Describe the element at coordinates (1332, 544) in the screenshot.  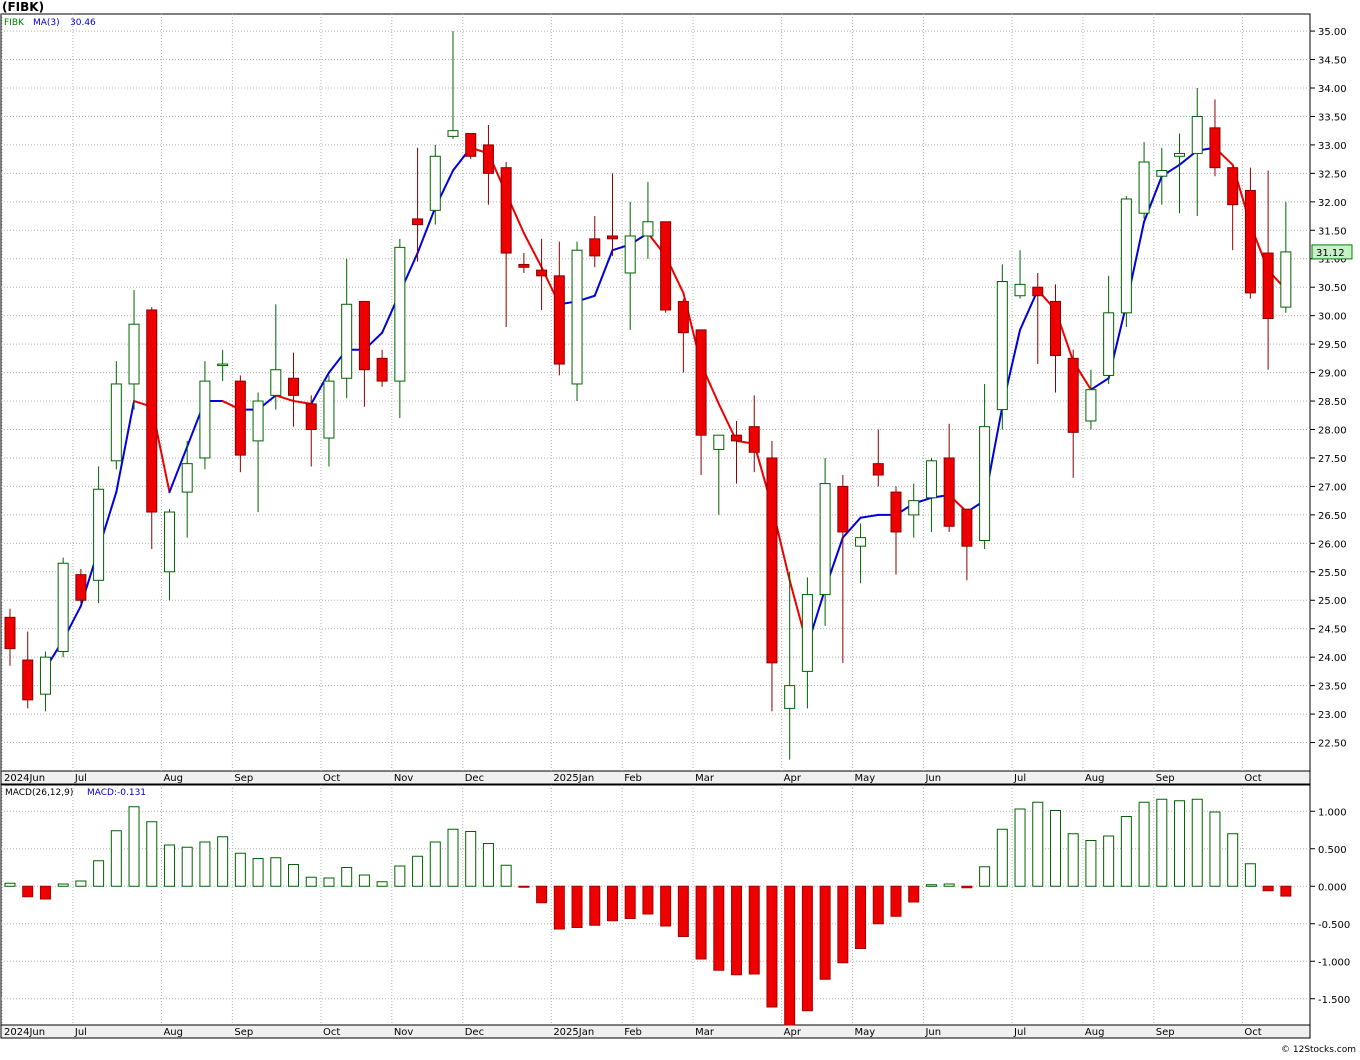
I see `price-y-tick-label: 26.00` at that location.